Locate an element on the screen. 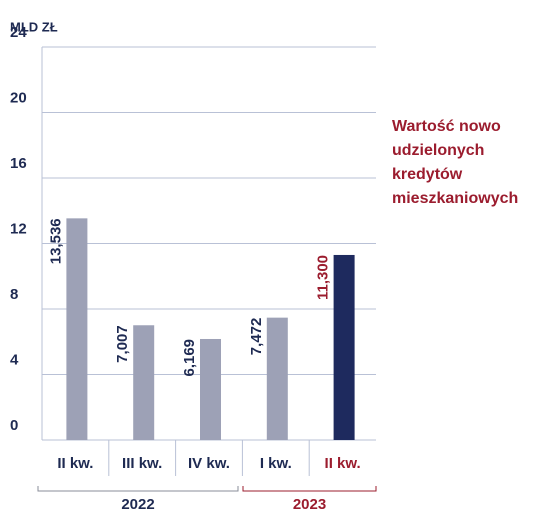 The width and height of the screenshot is (538, 514). y-tick-label: 12 is located at coordinates (18, 228).